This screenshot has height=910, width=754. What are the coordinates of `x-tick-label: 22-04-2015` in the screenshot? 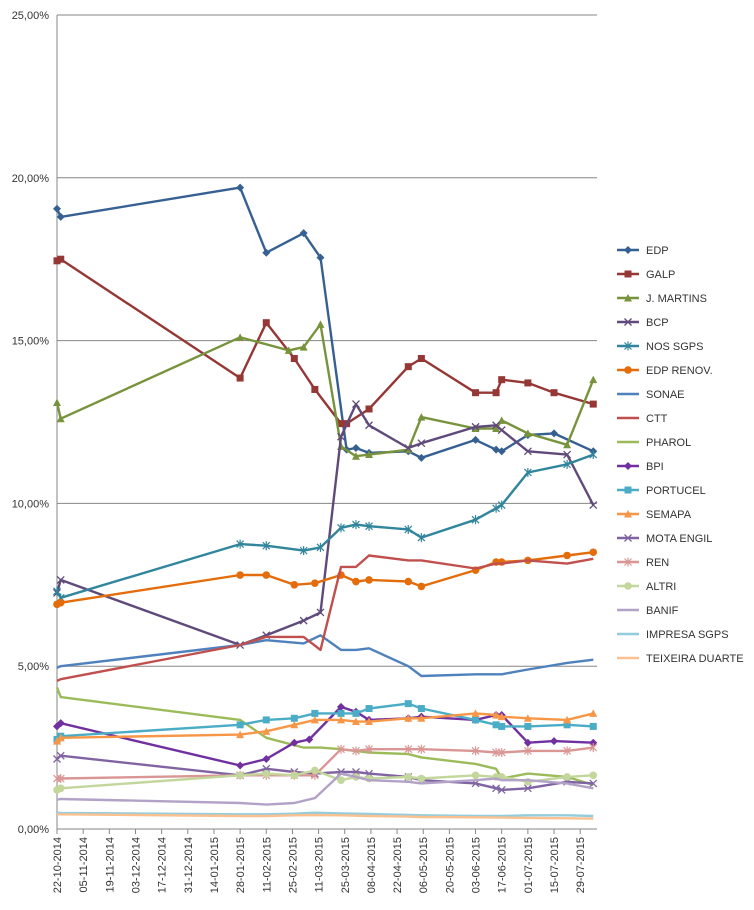 It's located at (398, 865).